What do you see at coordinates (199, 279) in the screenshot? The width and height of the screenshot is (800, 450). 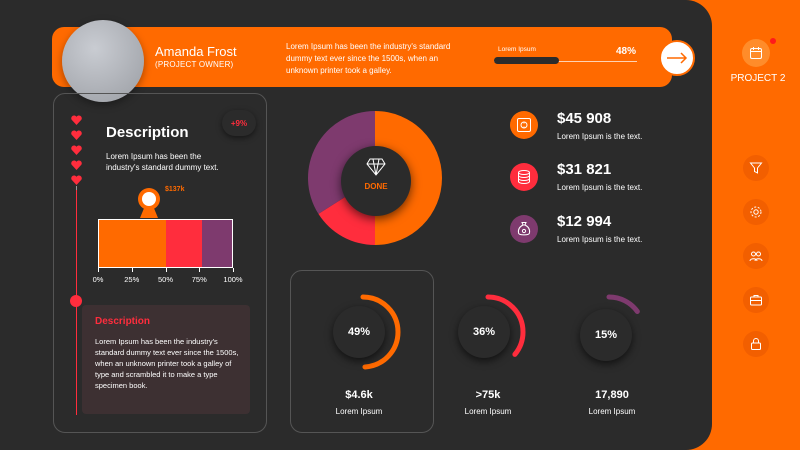 I see `bar-tick-label: 75%` at bounding box center [199, 279].